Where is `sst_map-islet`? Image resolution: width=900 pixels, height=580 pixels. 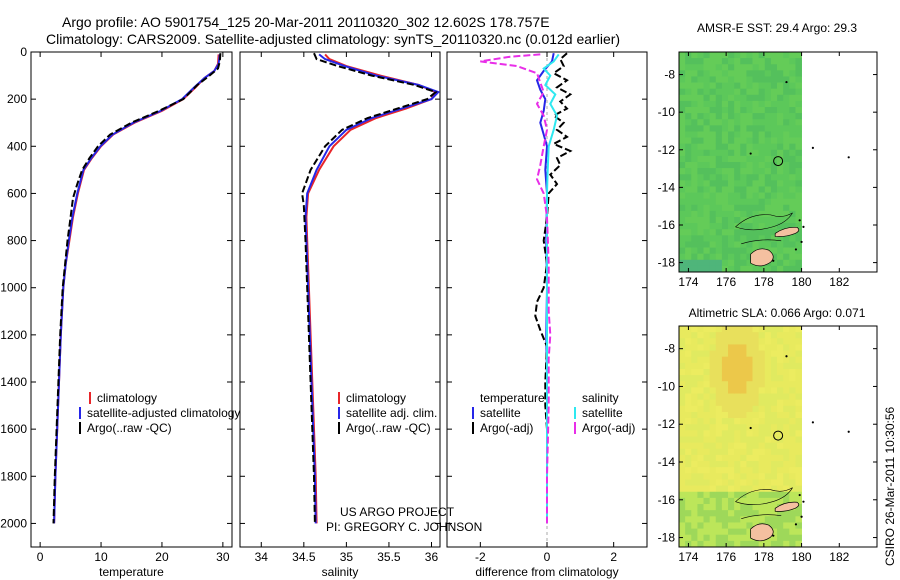 sst_map-islet is located at coordinates (796, 249).